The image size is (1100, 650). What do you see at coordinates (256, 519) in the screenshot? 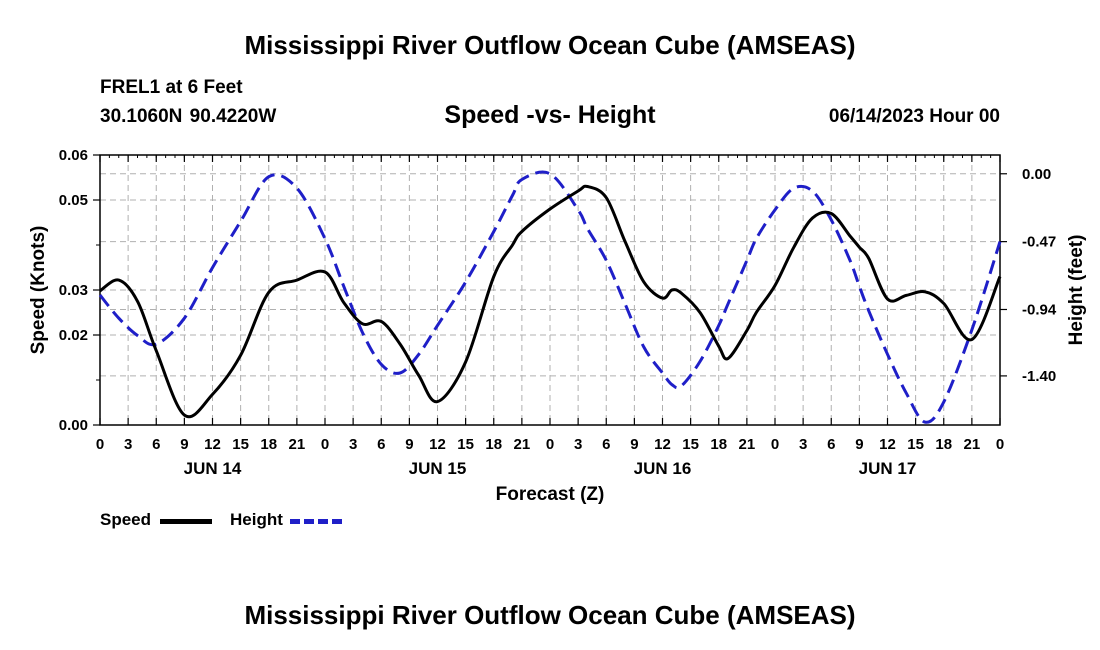
I see `legend-height-label: Height` at bounding box center [256, 519].